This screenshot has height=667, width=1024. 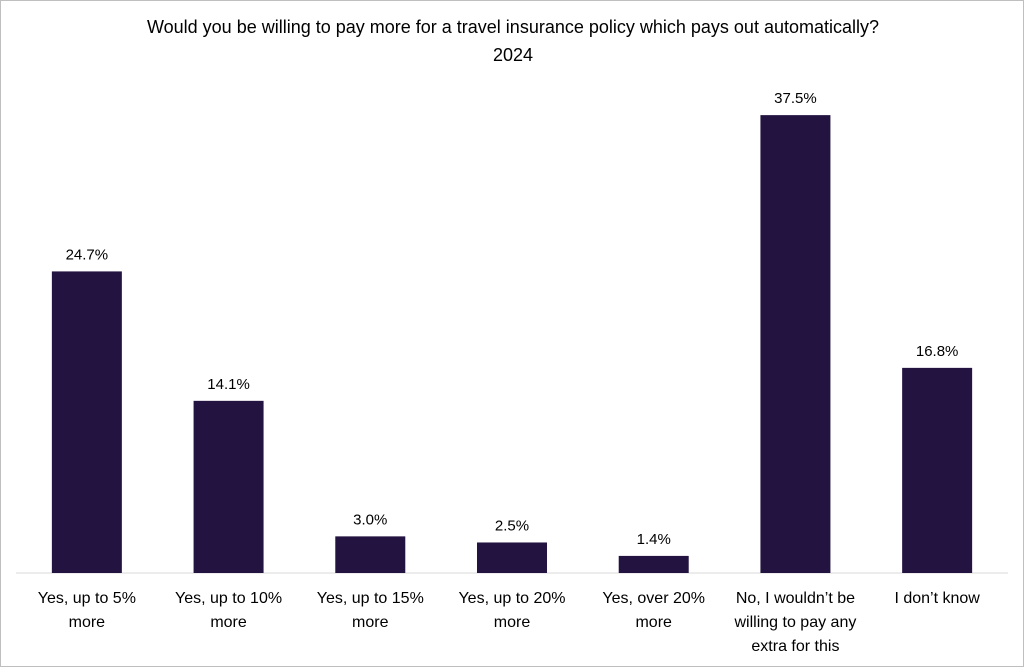 I want to click on value-label: 3.0%, so click(x=370, y=519).